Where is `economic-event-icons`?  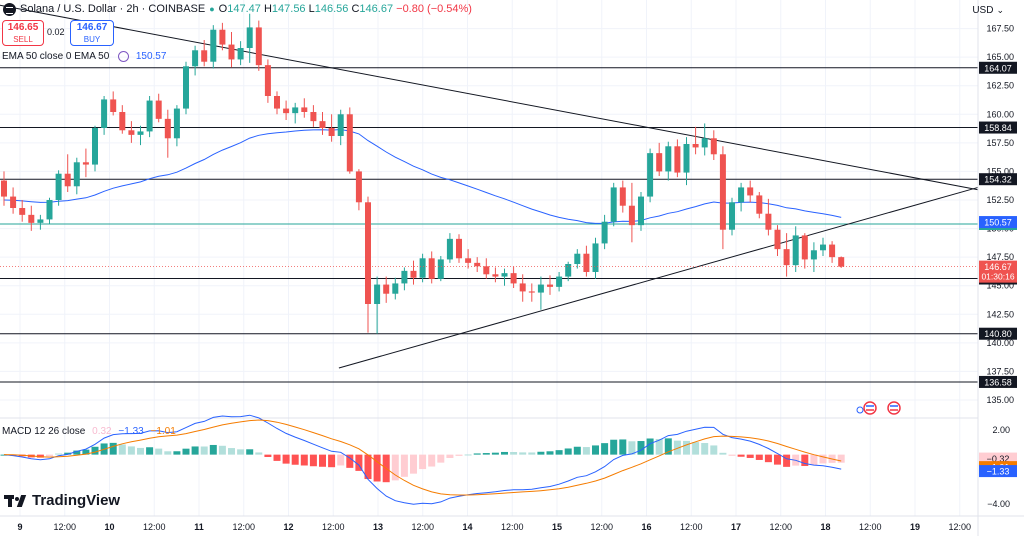 economic-event-icons is located at coordinates (878, 408).